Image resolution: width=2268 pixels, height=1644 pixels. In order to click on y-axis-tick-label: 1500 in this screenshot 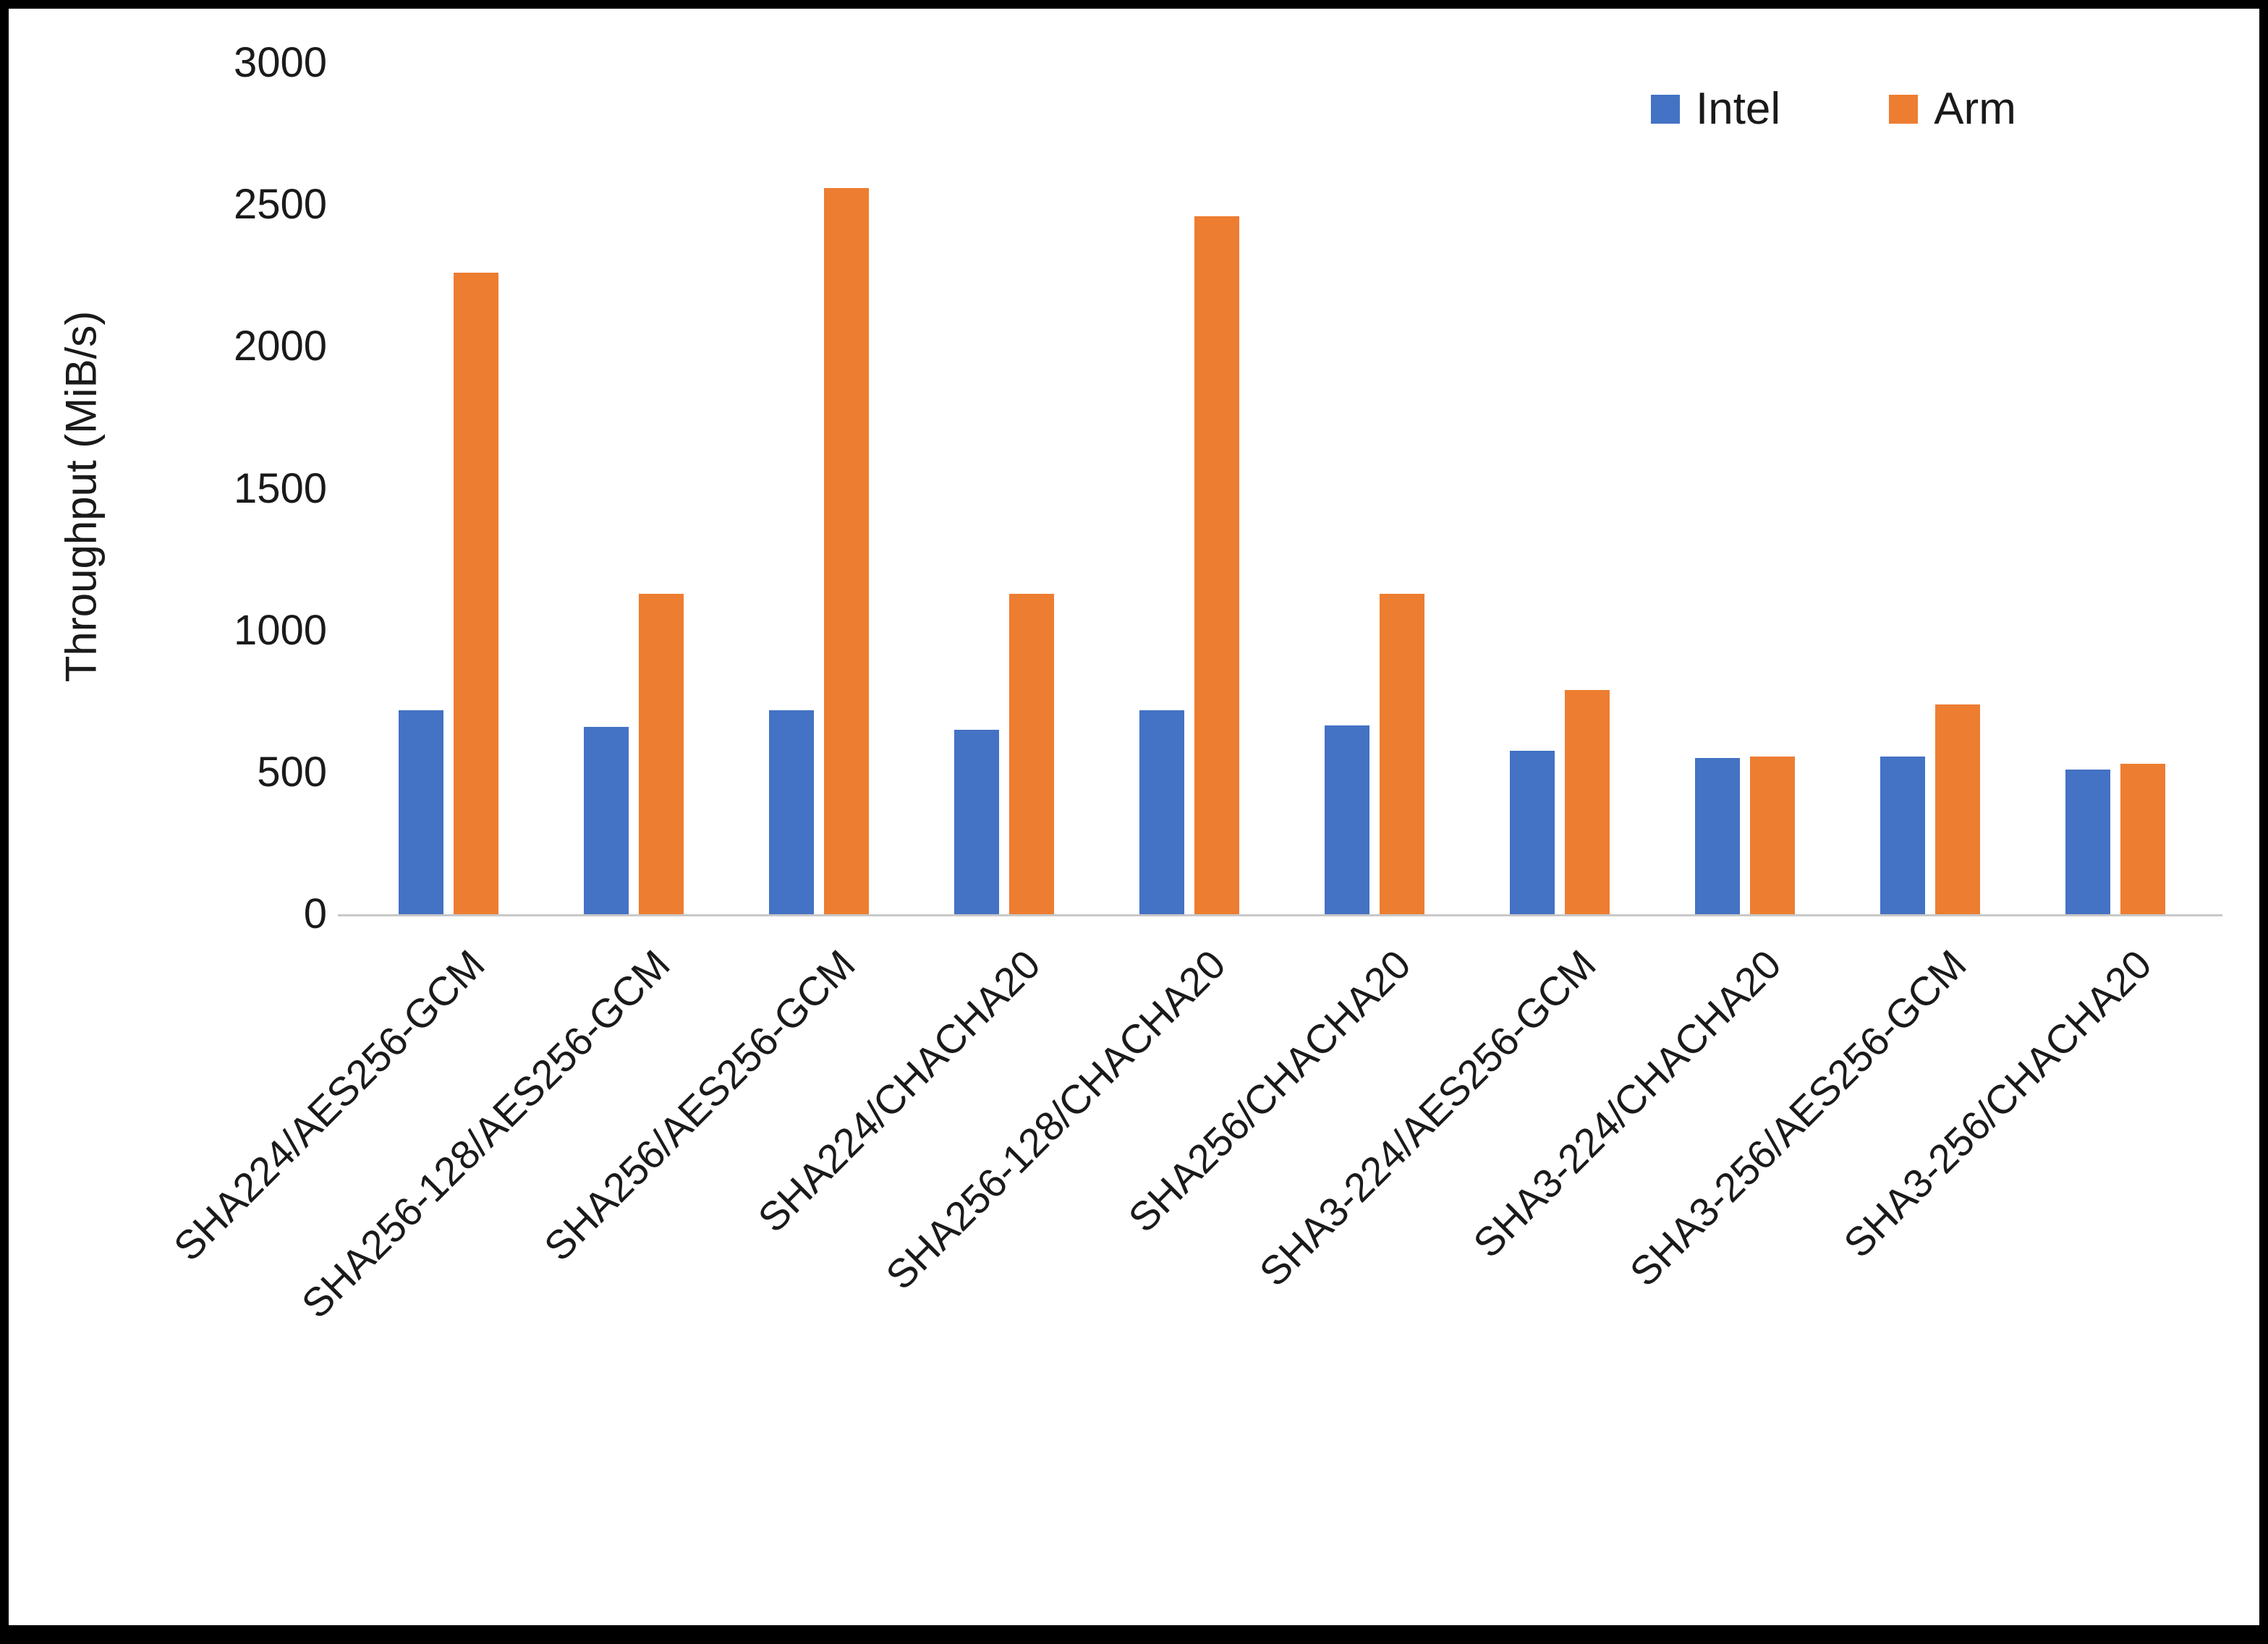, I will do `click(280, 488)`.